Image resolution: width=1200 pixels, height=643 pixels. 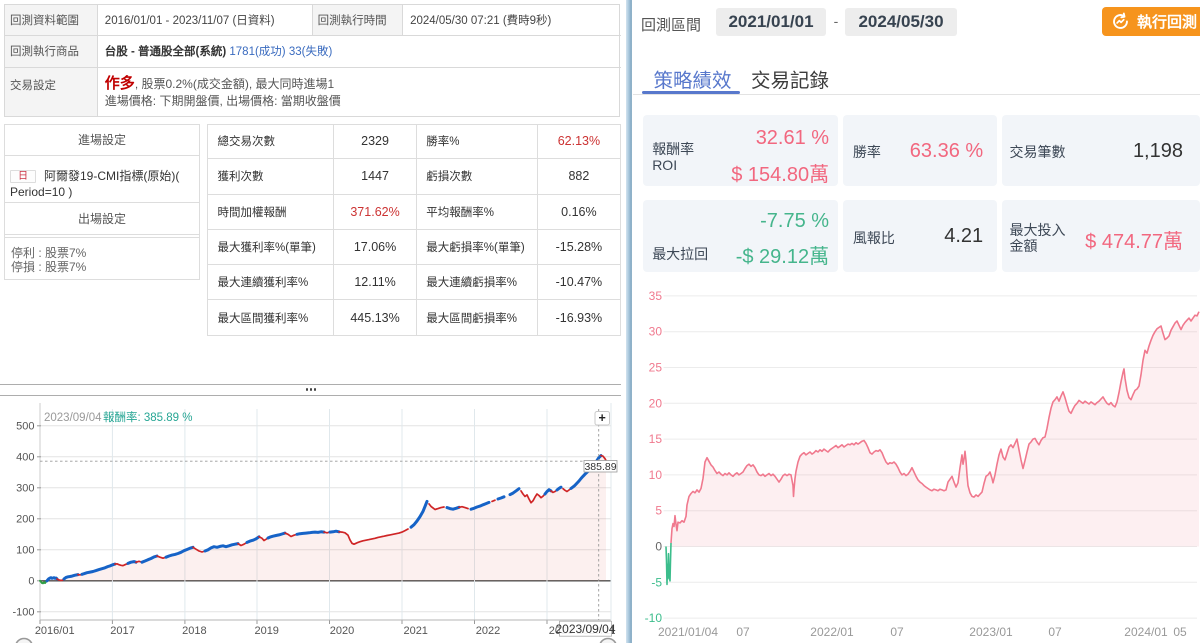 I want to click on svg-text: 20, so click(x=656, y=403).